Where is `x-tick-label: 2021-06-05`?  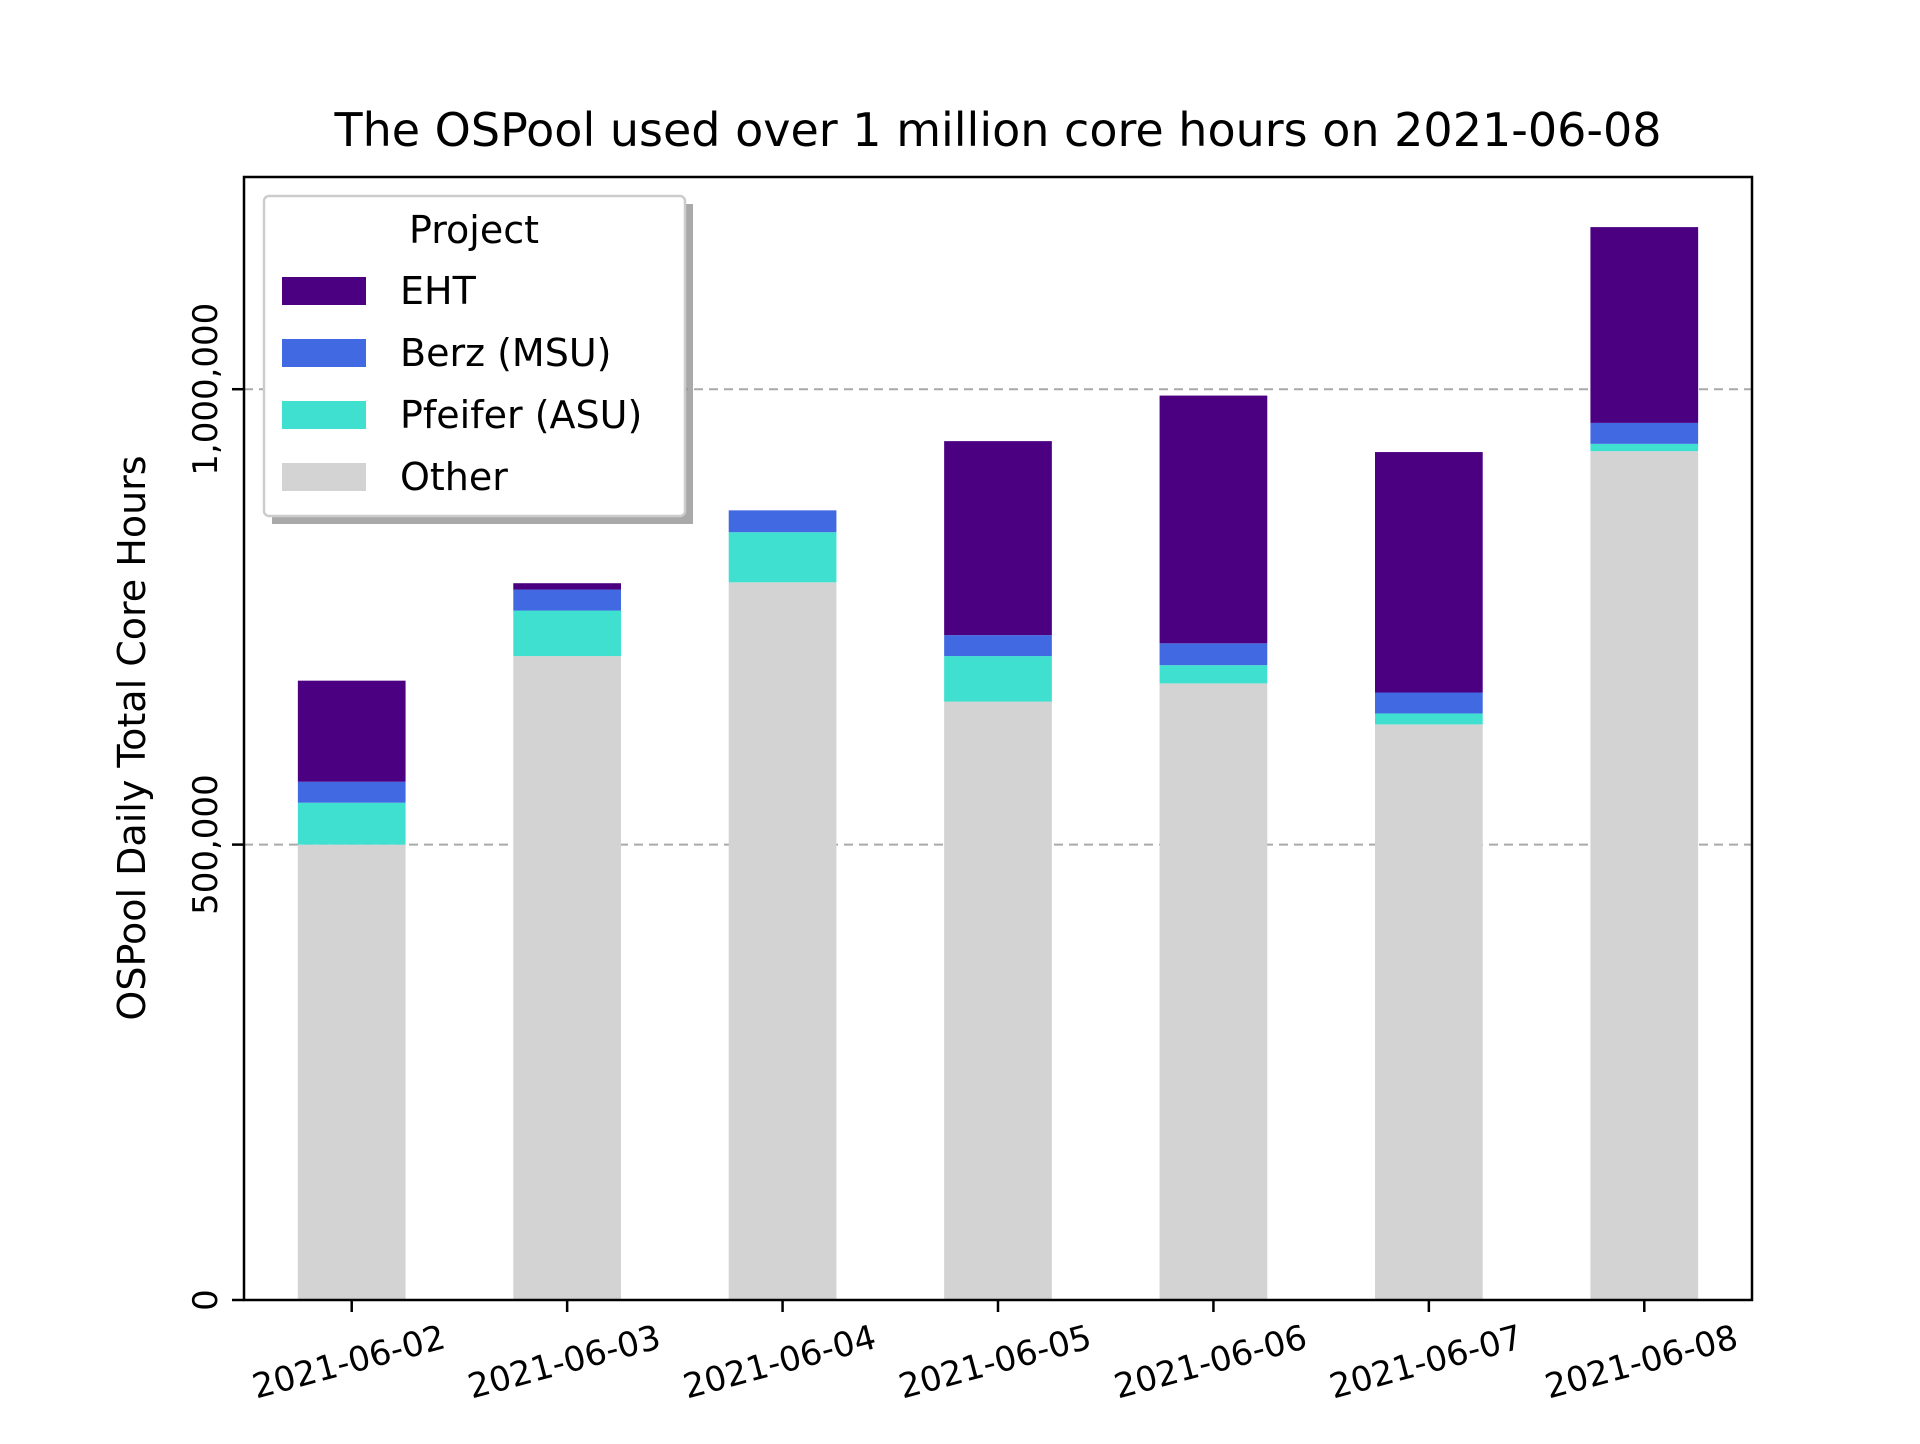
x-tick-label: 2021-06-05 is located at coordinates (995, 1362).